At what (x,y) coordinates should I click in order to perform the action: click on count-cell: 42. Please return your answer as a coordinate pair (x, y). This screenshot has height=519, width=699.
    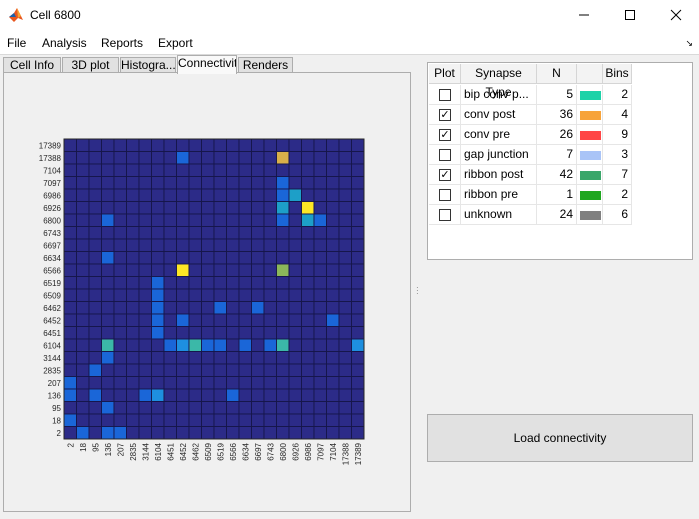
    Looking at the image, I should click on (557, 175).